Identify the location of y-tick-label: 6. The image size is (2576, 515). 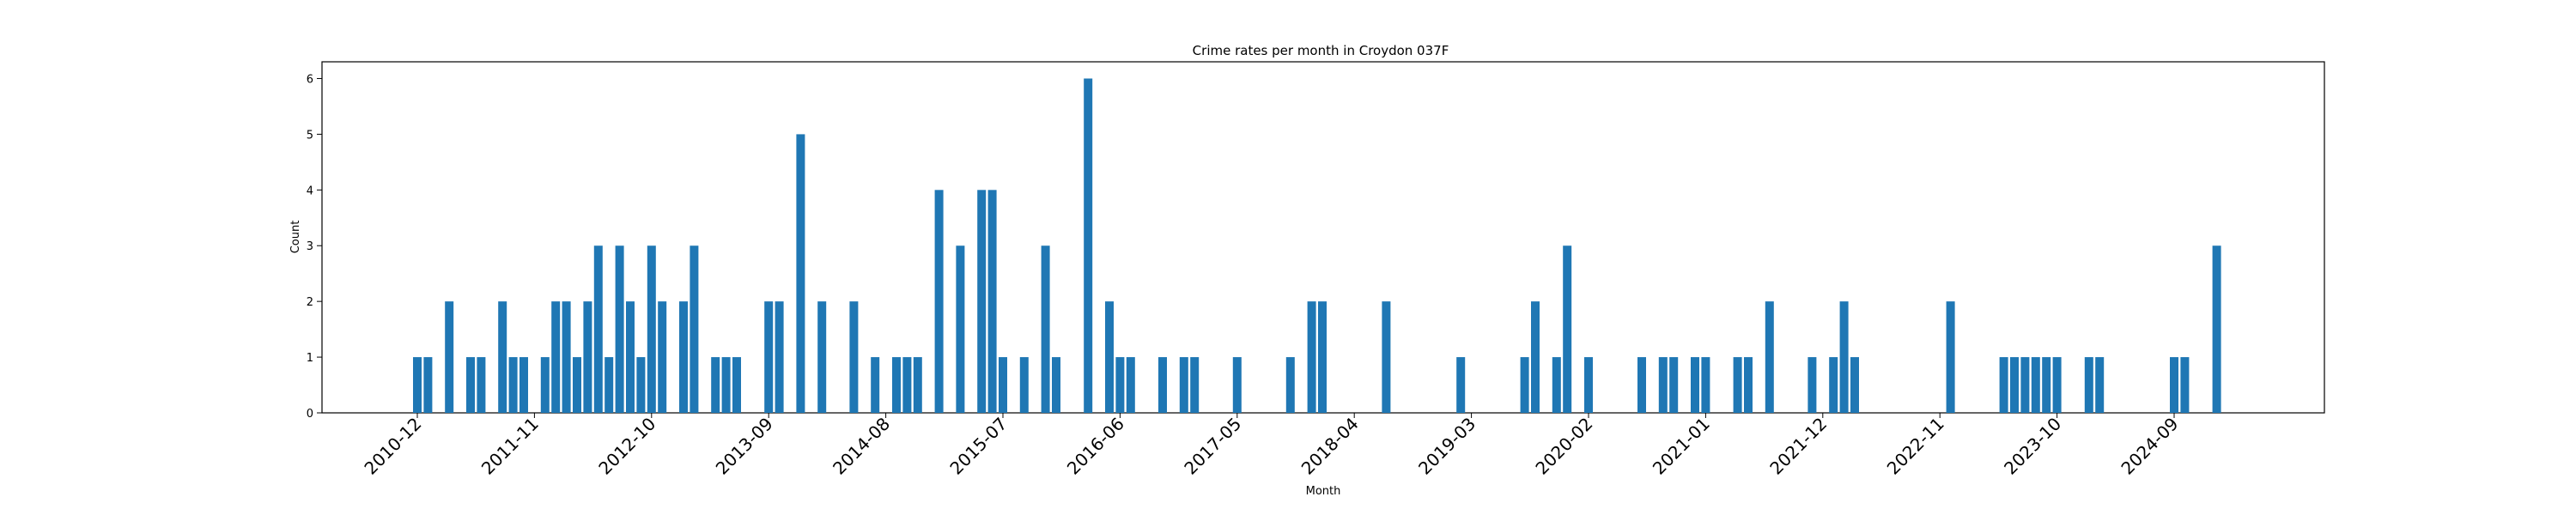
(310, 79).